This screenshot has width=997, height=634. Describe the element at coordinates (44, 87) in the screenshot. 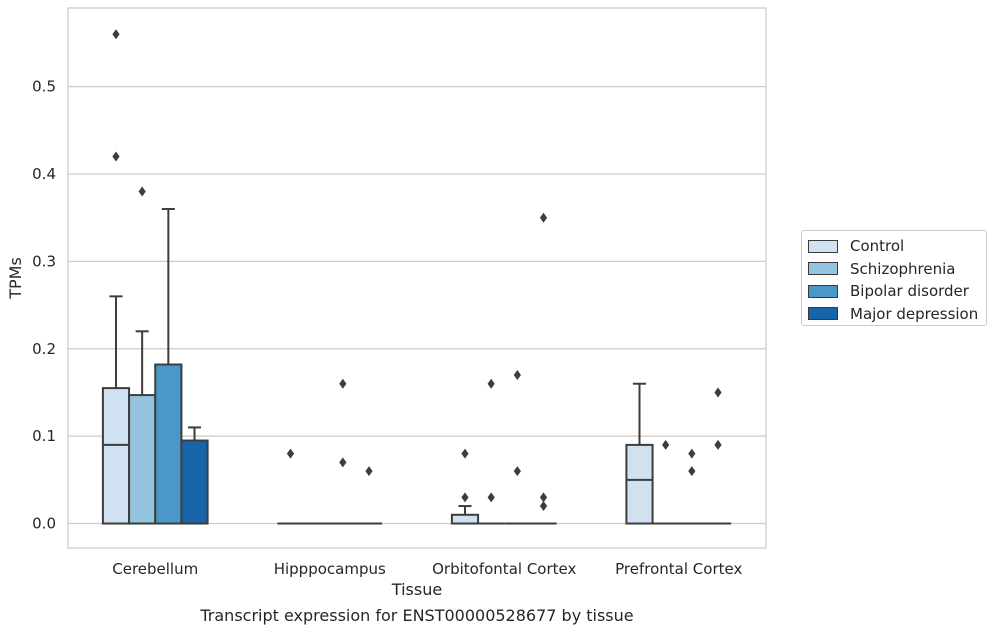

I see `y-tick-label: 0.5` at that location.